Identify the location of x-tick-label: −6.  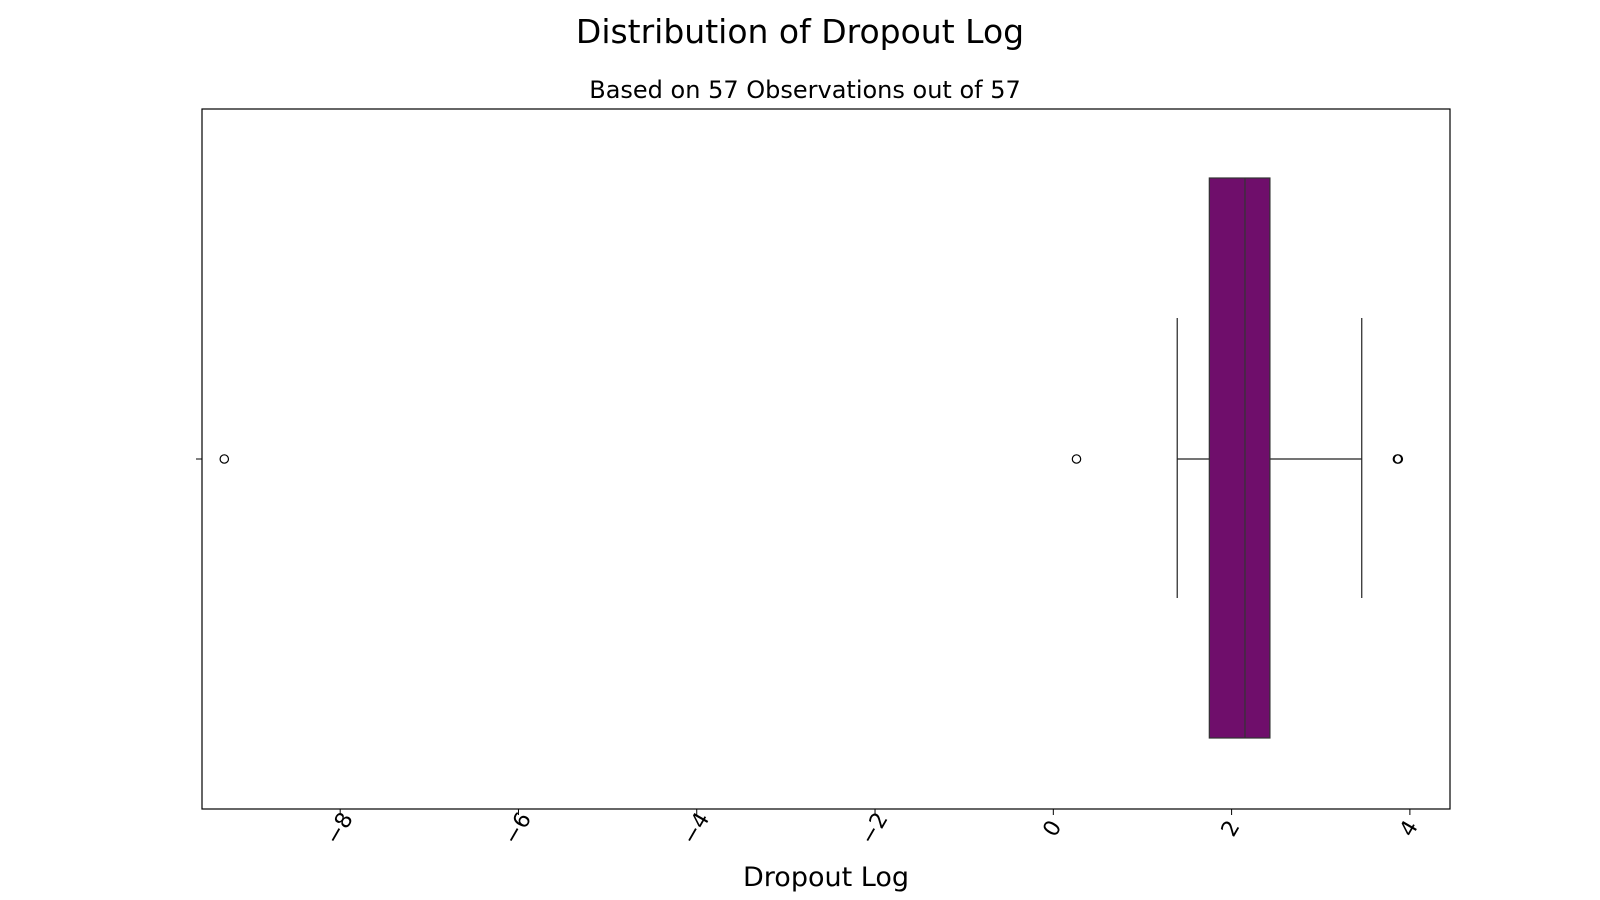
(518, 828).